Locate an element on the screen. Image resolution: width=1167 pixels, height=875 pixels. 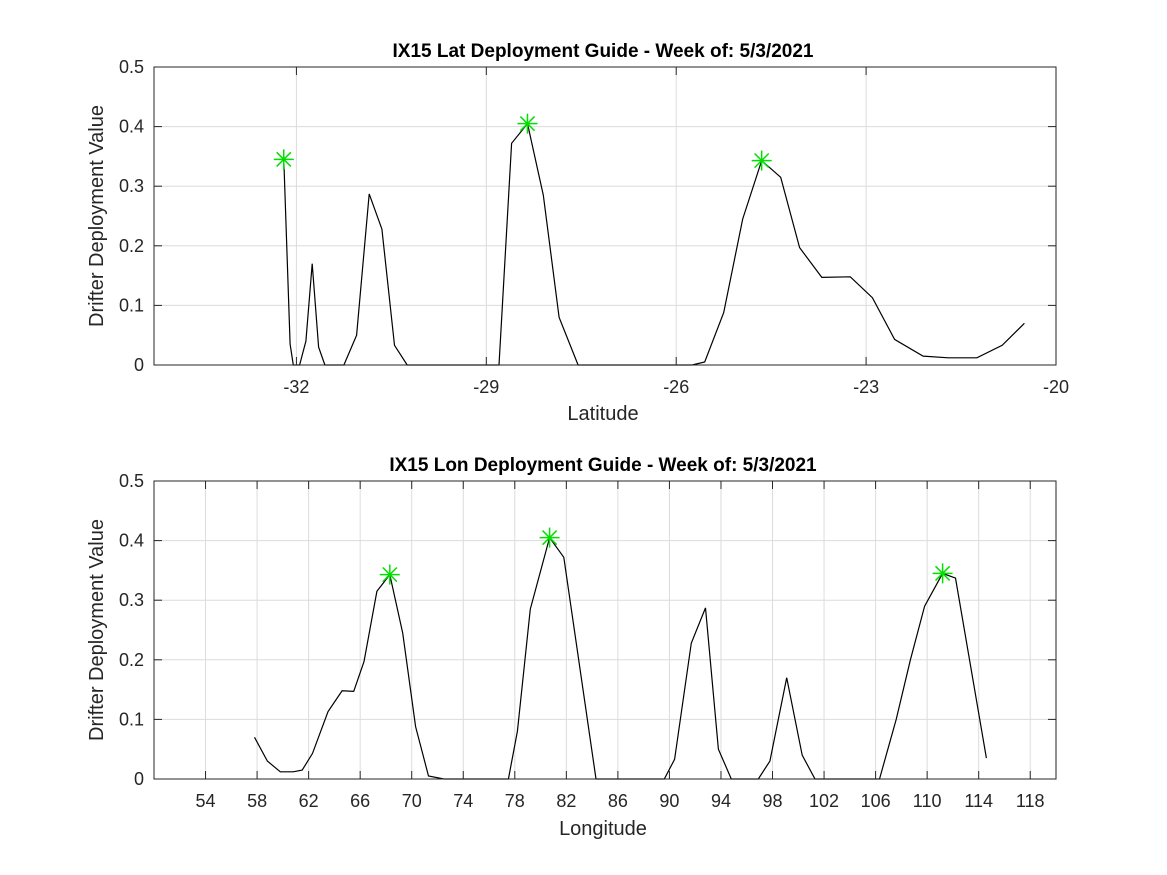
longitude-x-tick-label: 62 is located at coordinates (309, 801).